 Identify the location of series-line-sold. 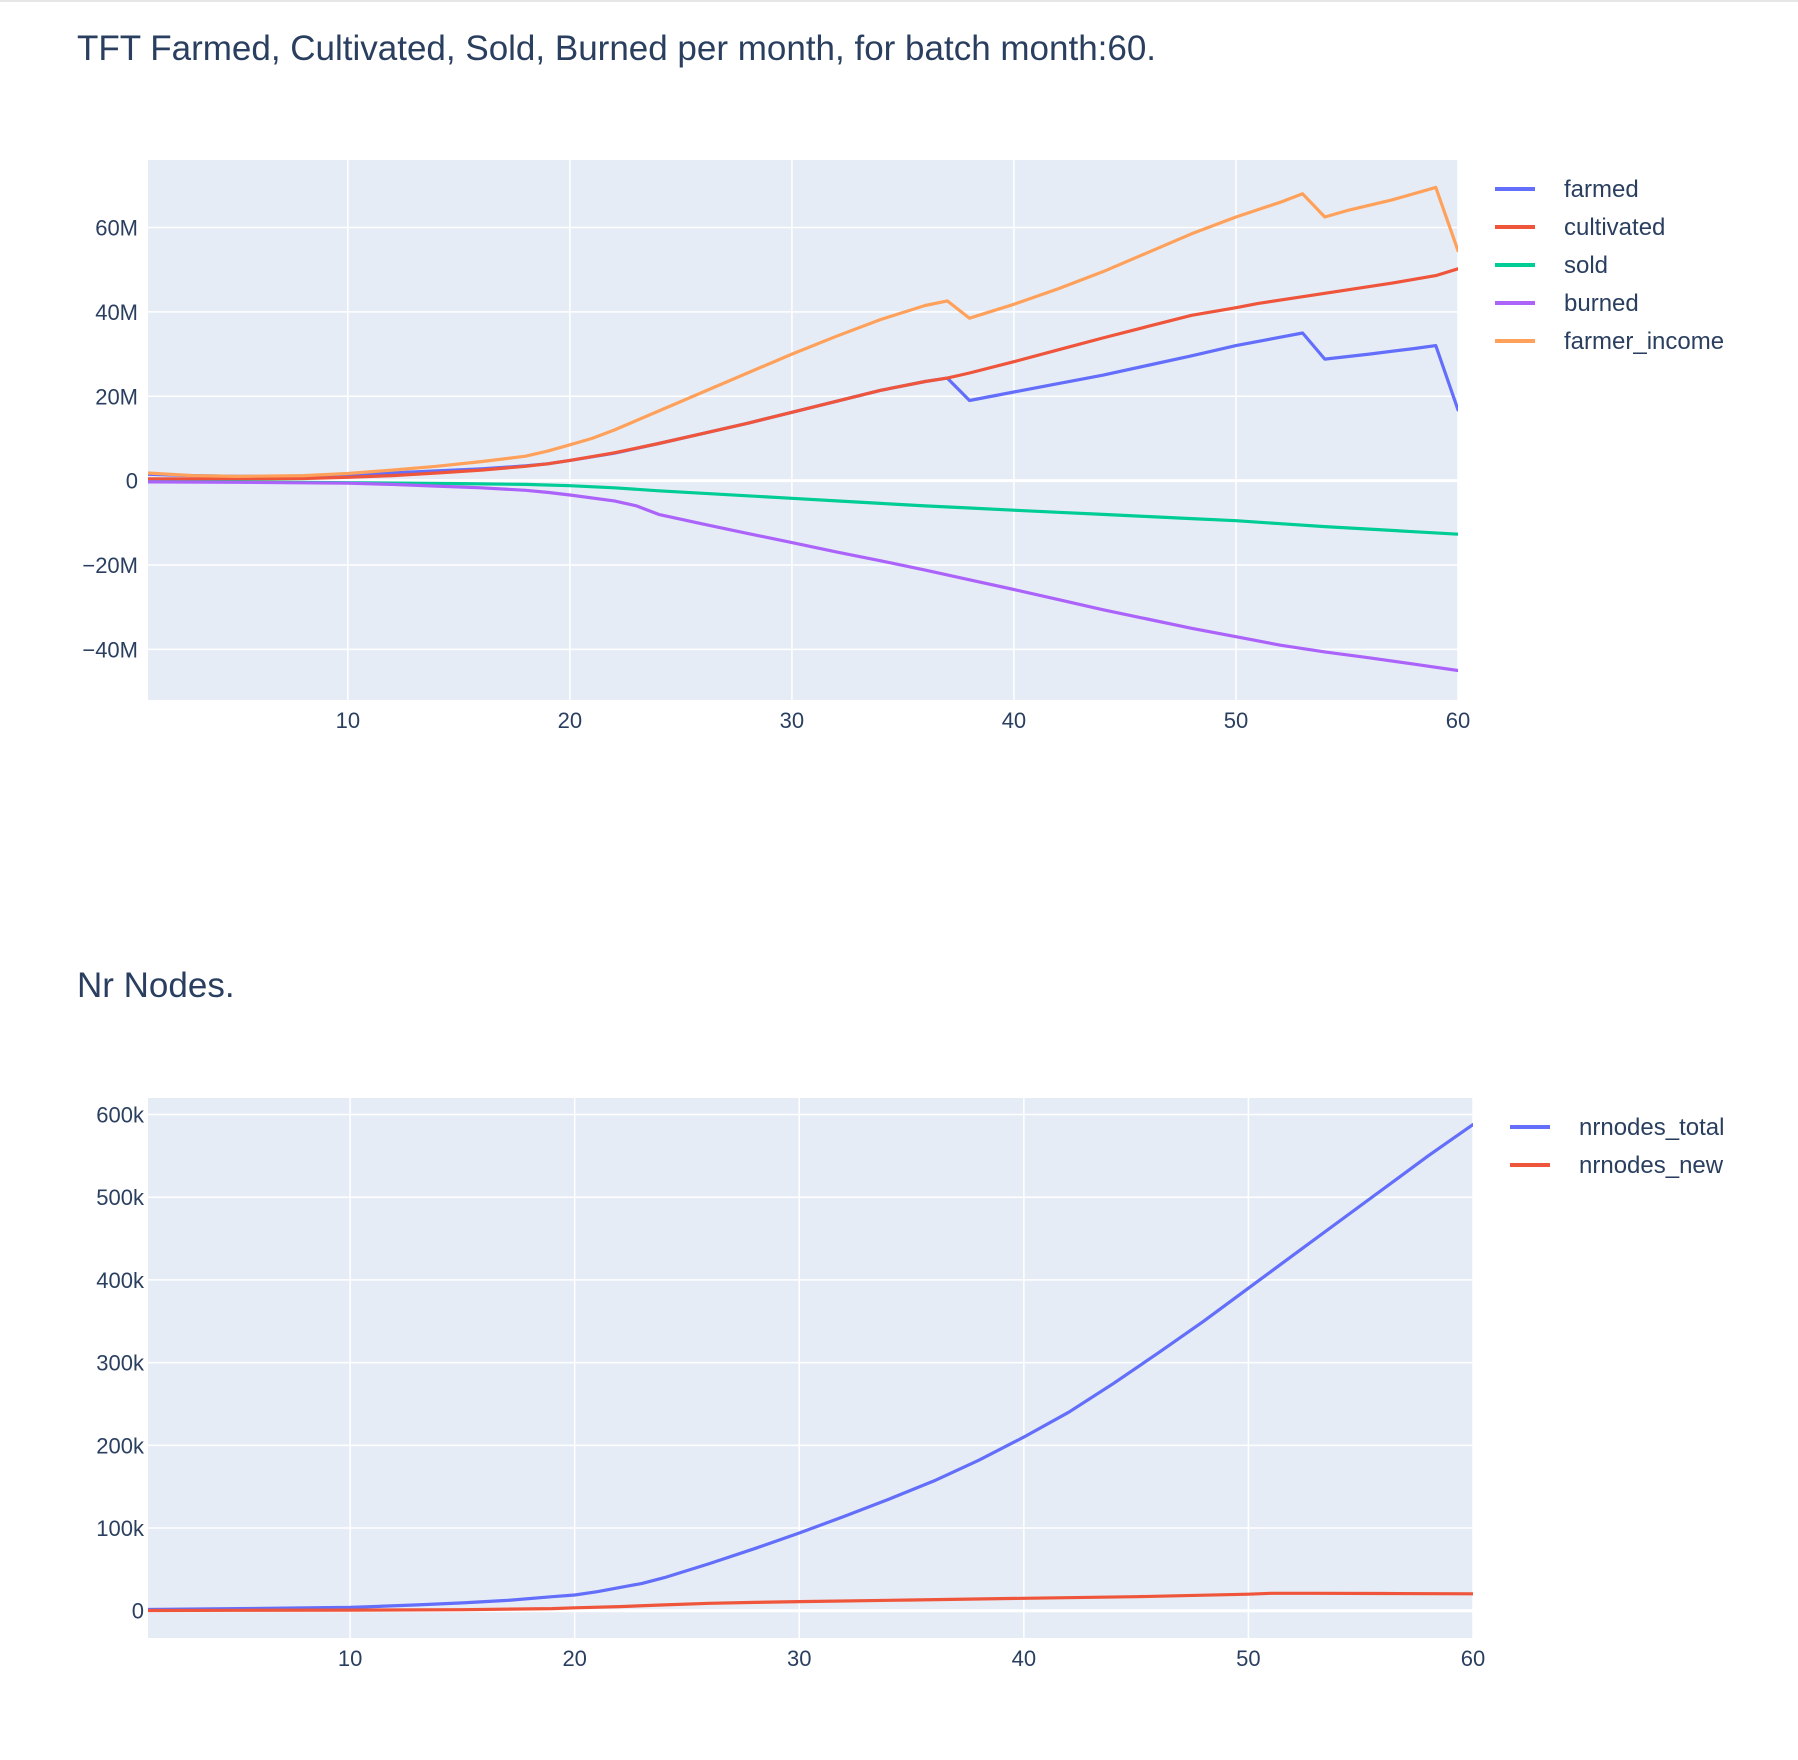
(803, 508).